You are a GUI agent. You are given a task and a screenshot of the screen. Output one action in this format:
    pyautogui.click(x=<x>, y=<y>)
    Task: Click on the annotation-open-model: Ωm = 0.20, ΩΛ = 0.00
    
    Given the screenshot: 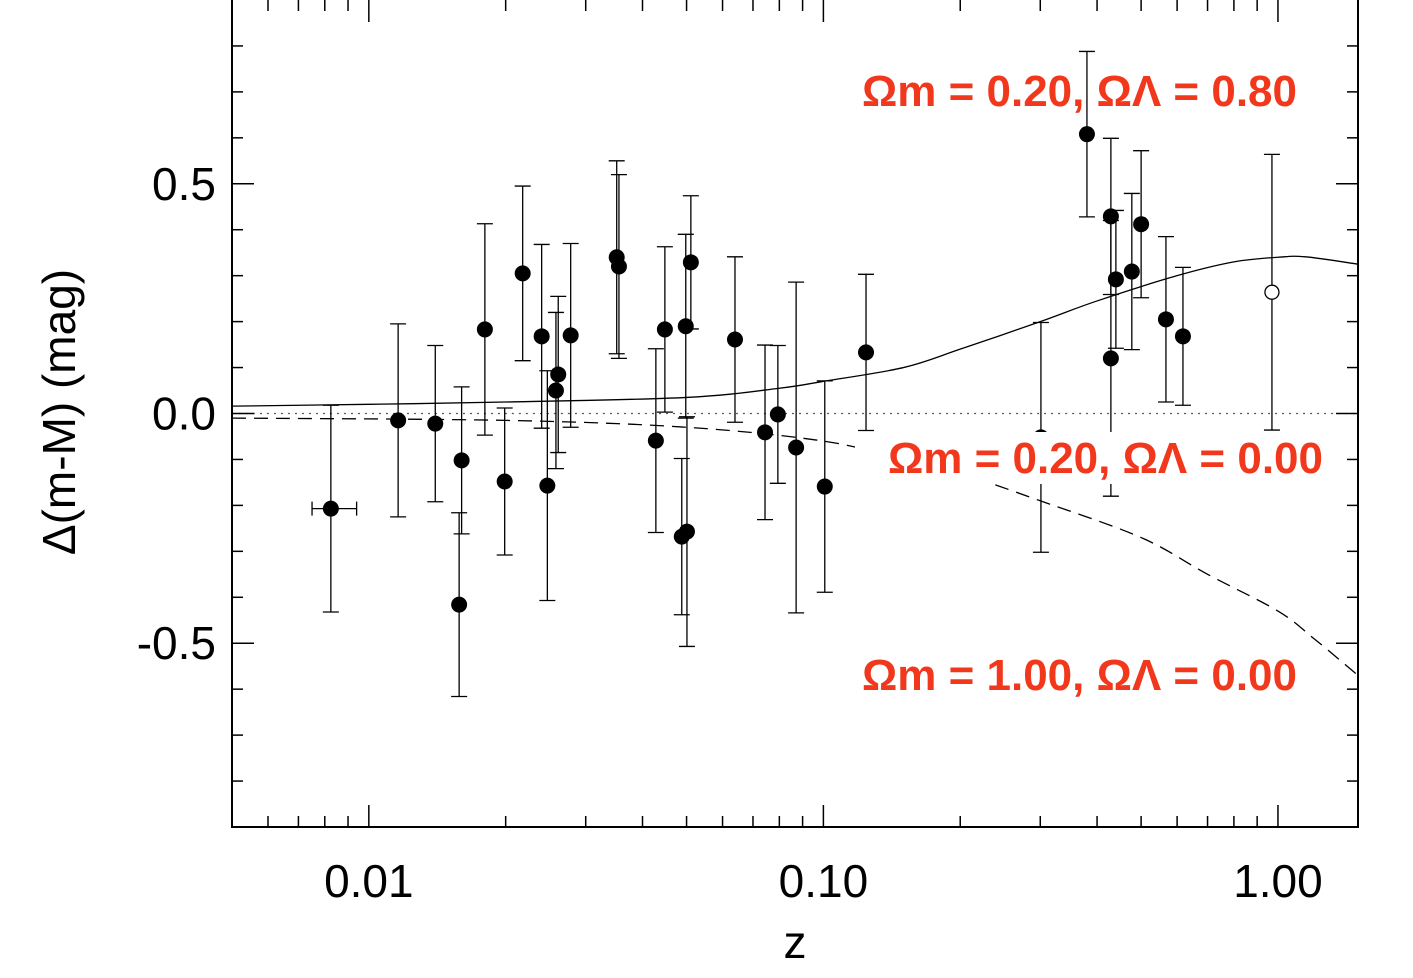 What is the action you would take?
    pyautogui.click(x=1105, y=458)
    